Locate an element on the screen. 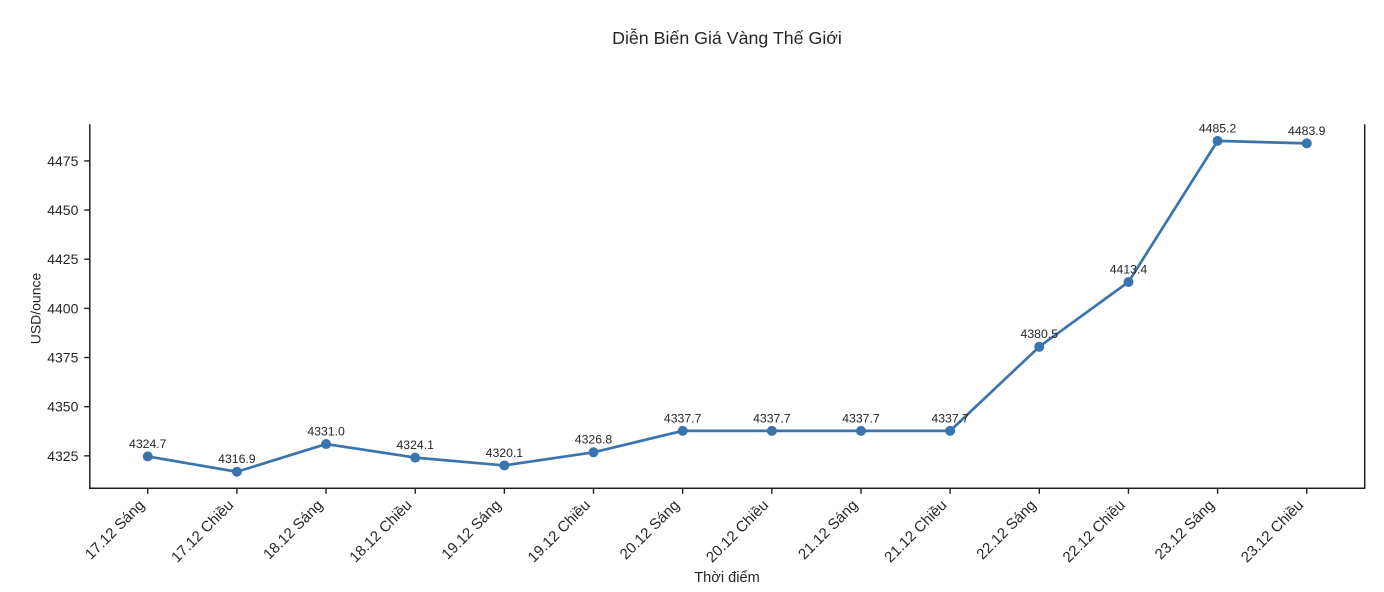 The image size is (1384, 592). svg-text: 4380.5 is located at coordinates (1040, 334).